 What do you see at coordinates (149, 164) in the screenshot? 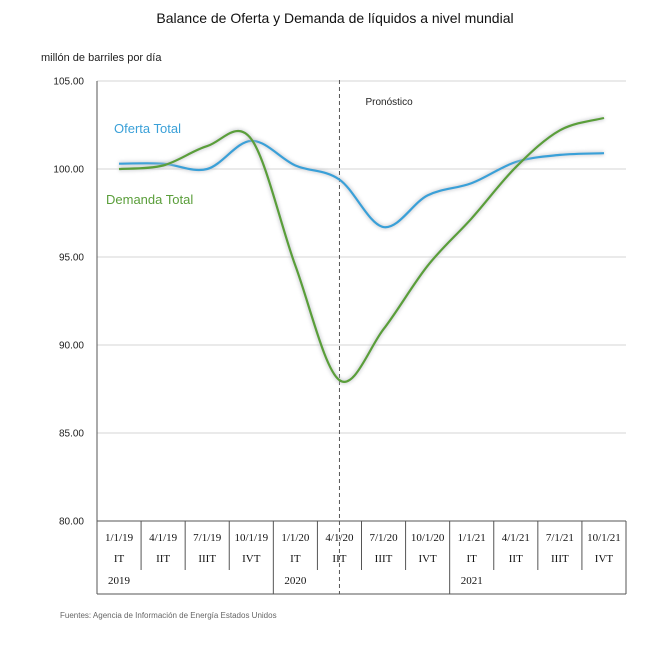
I see `series-labels: Oferta Total Demanda Total` at bounding box center [149, 164].